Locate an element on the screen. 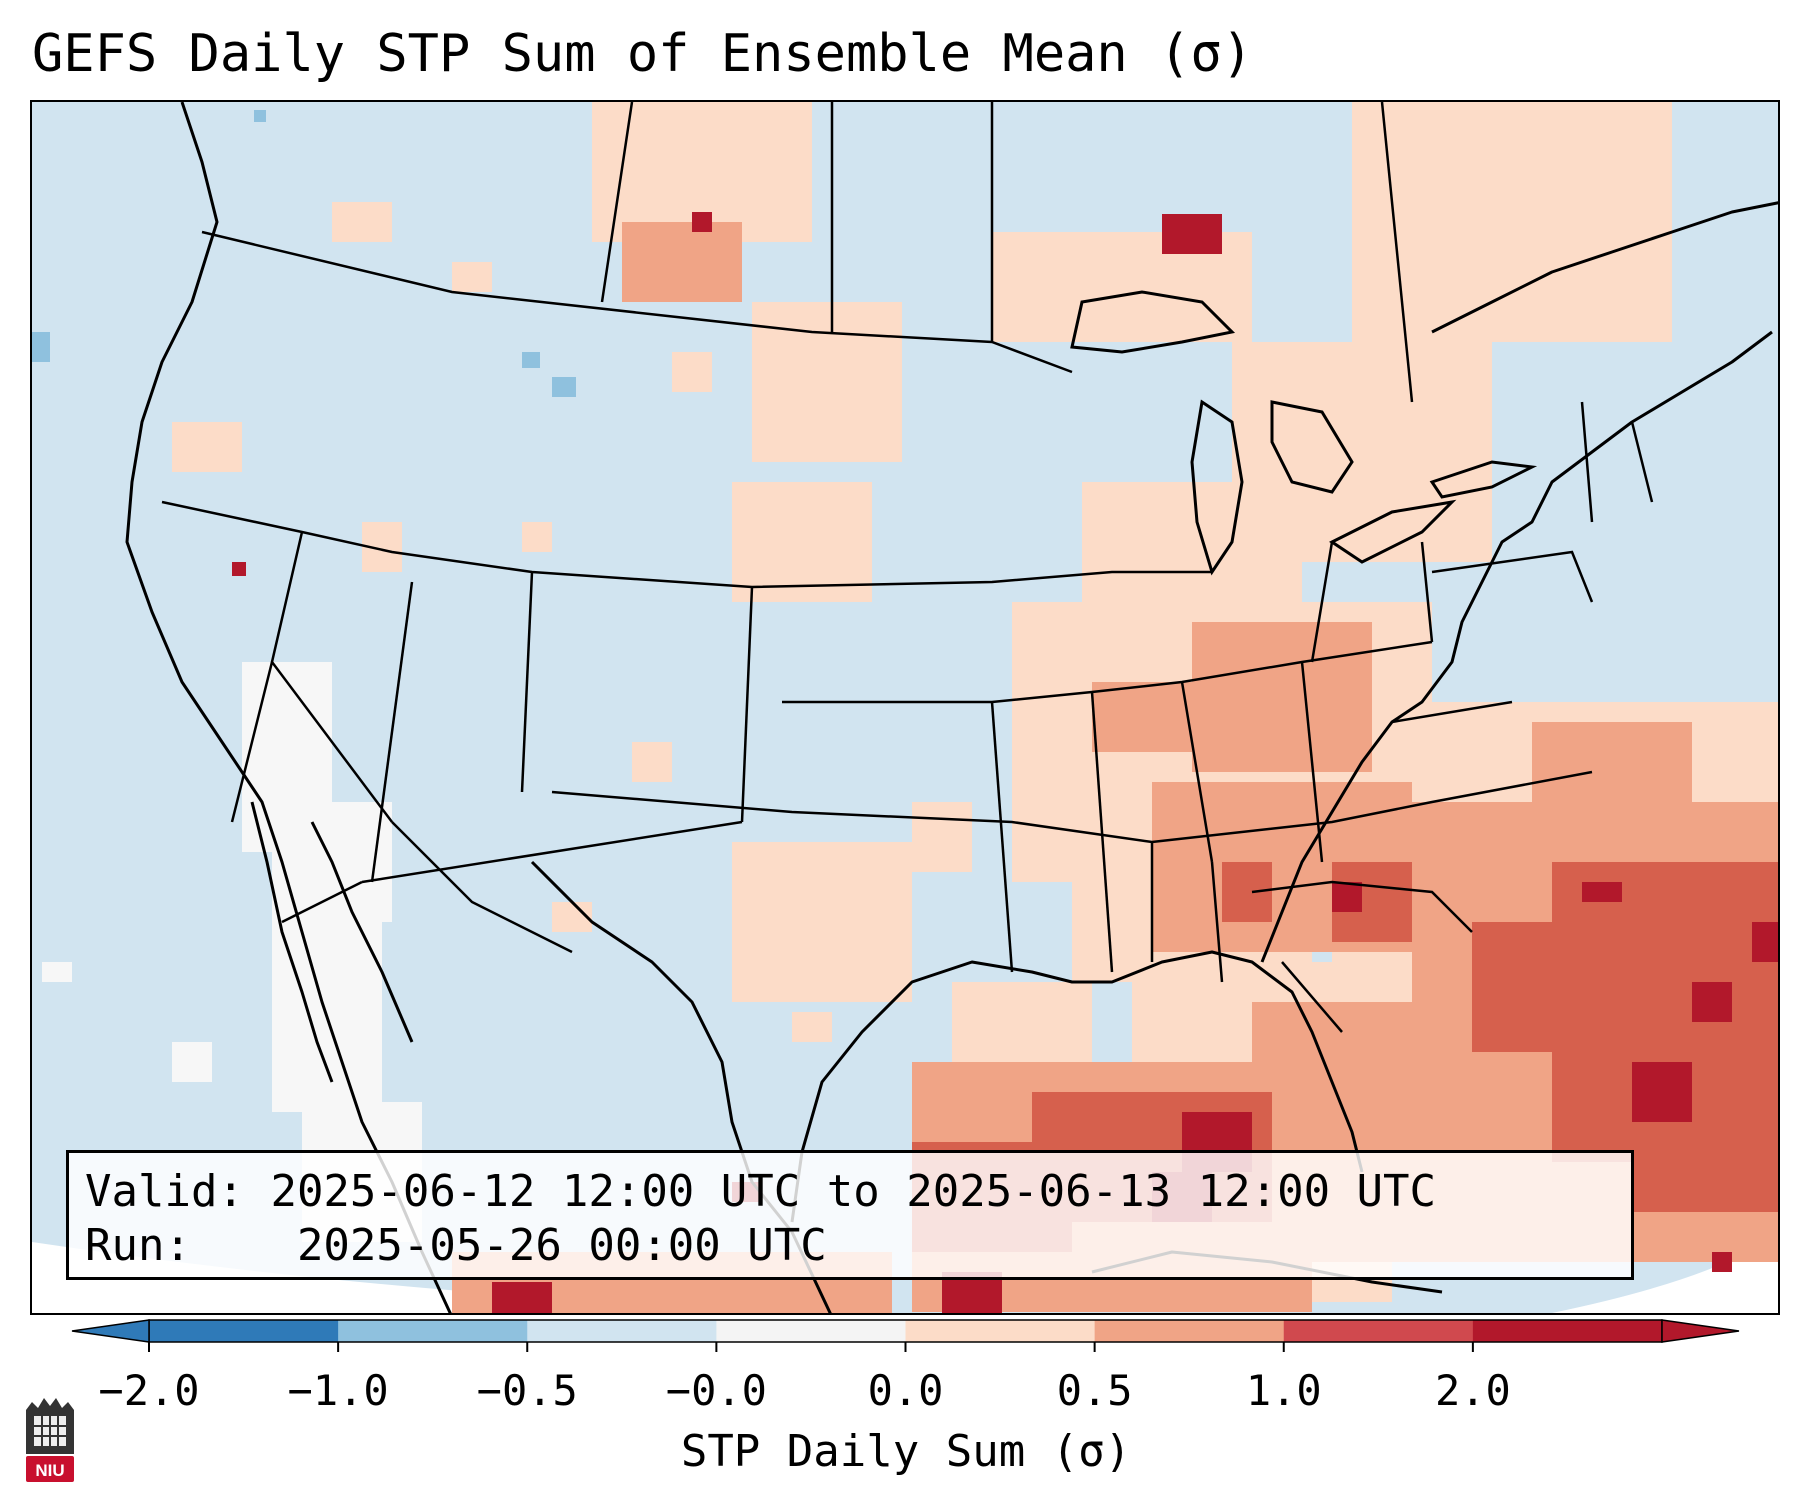 Image resolution: width=1803 pixels, height=1506 pixels. colorbar is located at coordinates (905, 1335).